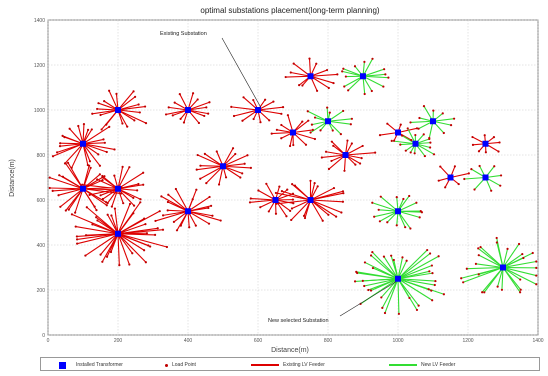 The height and width of the screenshot is (376, 548). What do you see at coordinates (438, 365) in the screenshot?
I see `legend-label: New LV Feeder` at bounding box center [438, 365].